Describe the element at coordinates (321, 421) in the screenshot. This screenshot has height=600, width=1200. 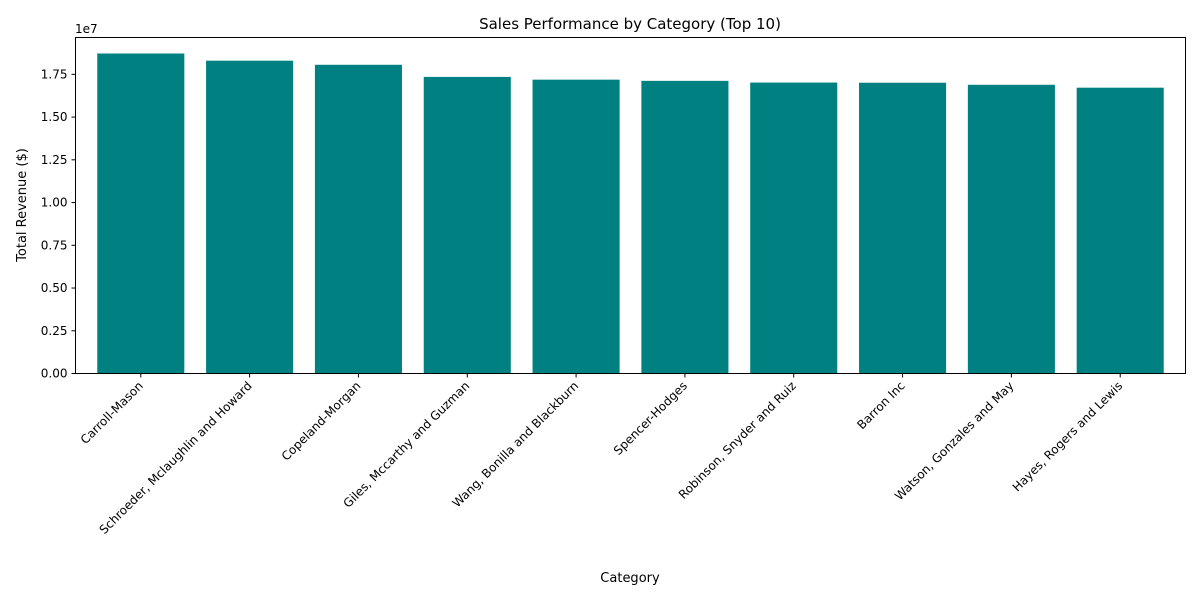
I see `x-tick-label: Copeland-Morgan` at that location.